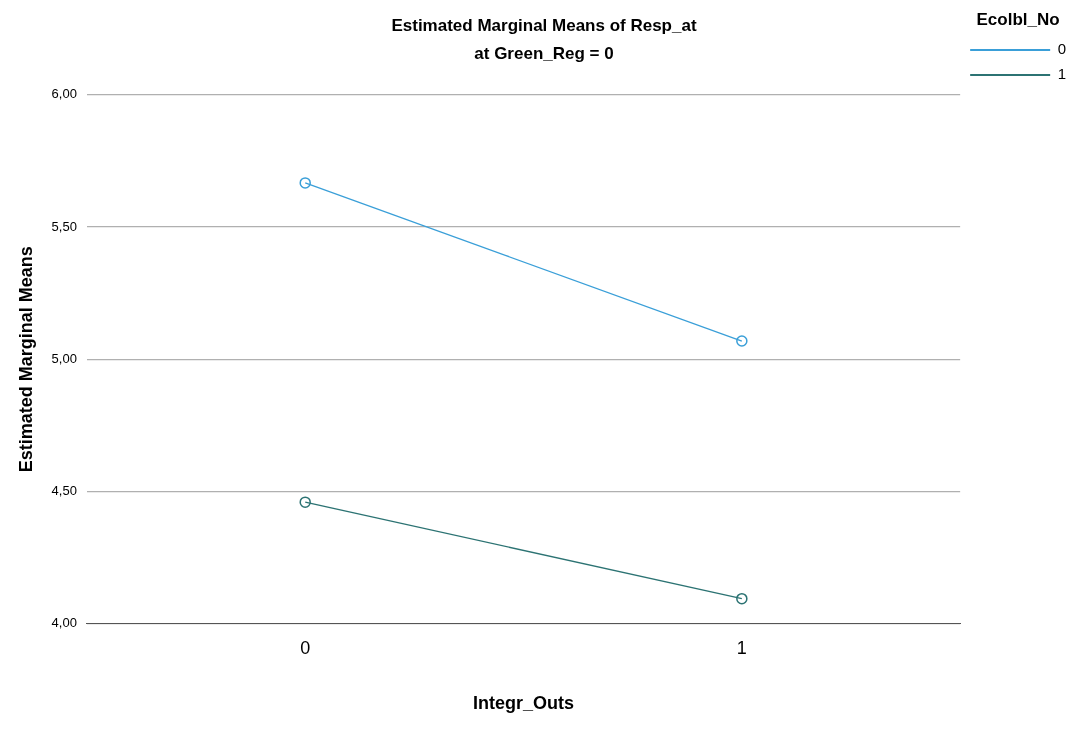 Image resolution: width=1088 pixels, height=731 pixels. Describe the element at coordinates (64, 491) in the screenshot. I see `y-tick-label: 4,50` at that location.